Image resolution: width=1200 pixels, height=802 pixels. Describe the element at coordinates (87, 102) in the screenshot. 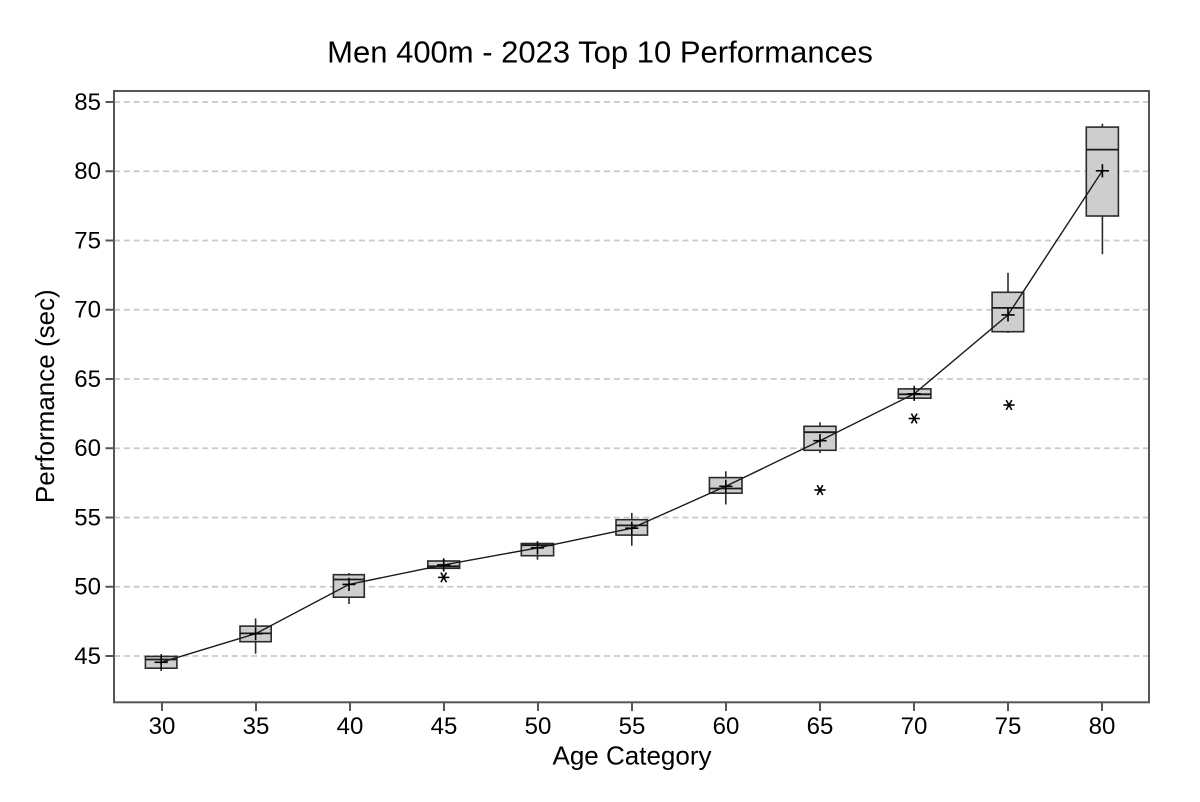

I see `svg-text: 85` at that location.